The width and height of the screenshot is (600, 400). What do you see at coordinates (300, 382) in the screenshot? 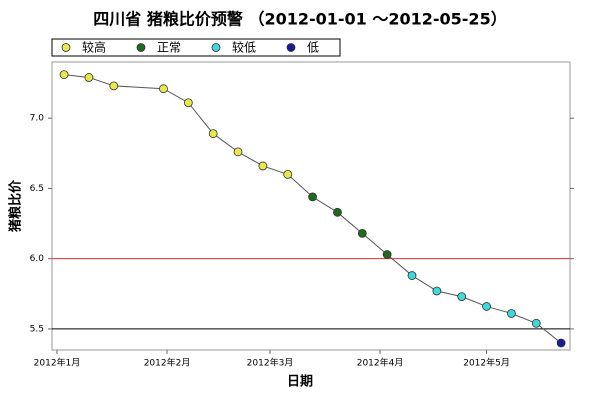
I see `x-axis-label: 日期` at bounding box center [300, 382].